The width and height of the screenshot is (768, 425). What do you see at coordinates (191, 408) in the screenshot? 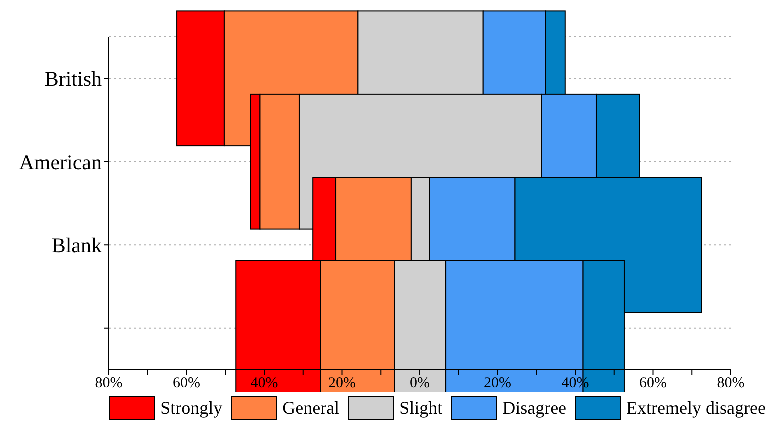
I see `legend-label: Strongly` at bounding box center [191, 408].